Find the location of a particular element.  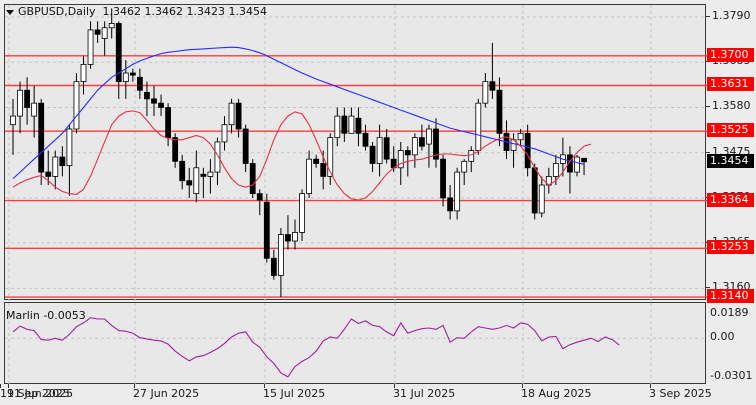

indicator-tick-label: -0.0301 is located at coordinates (731, 375).